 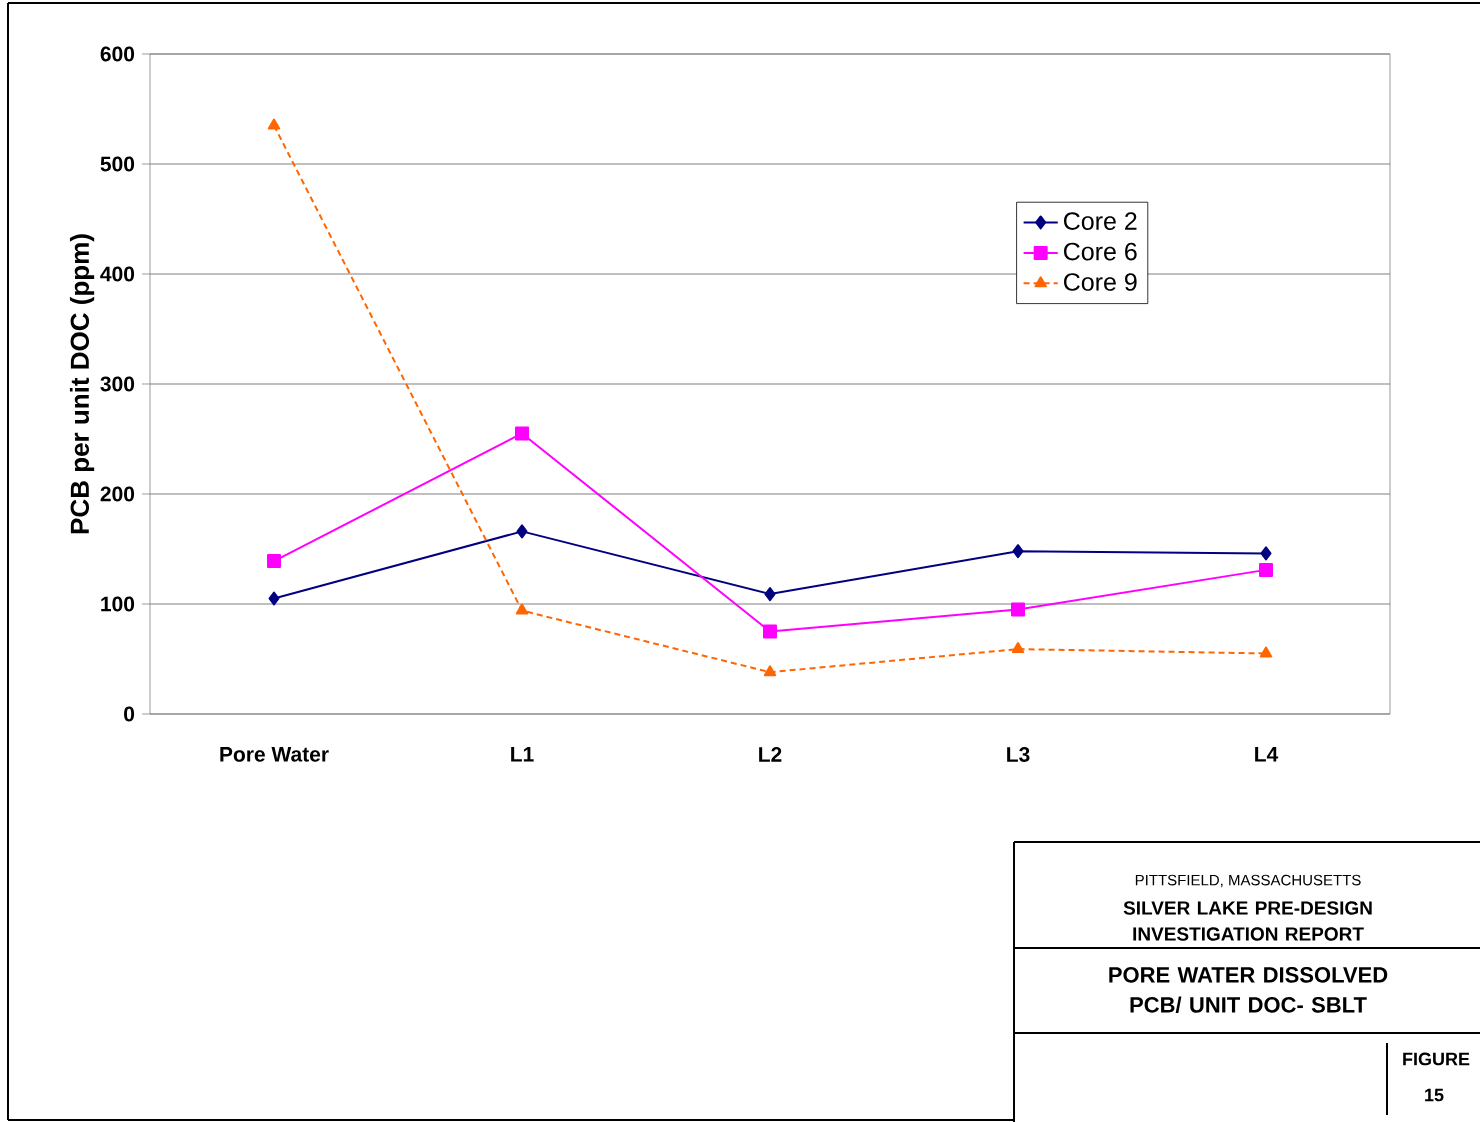 I want to click on legend-label: Core 6, so click(x=1100, y=251).